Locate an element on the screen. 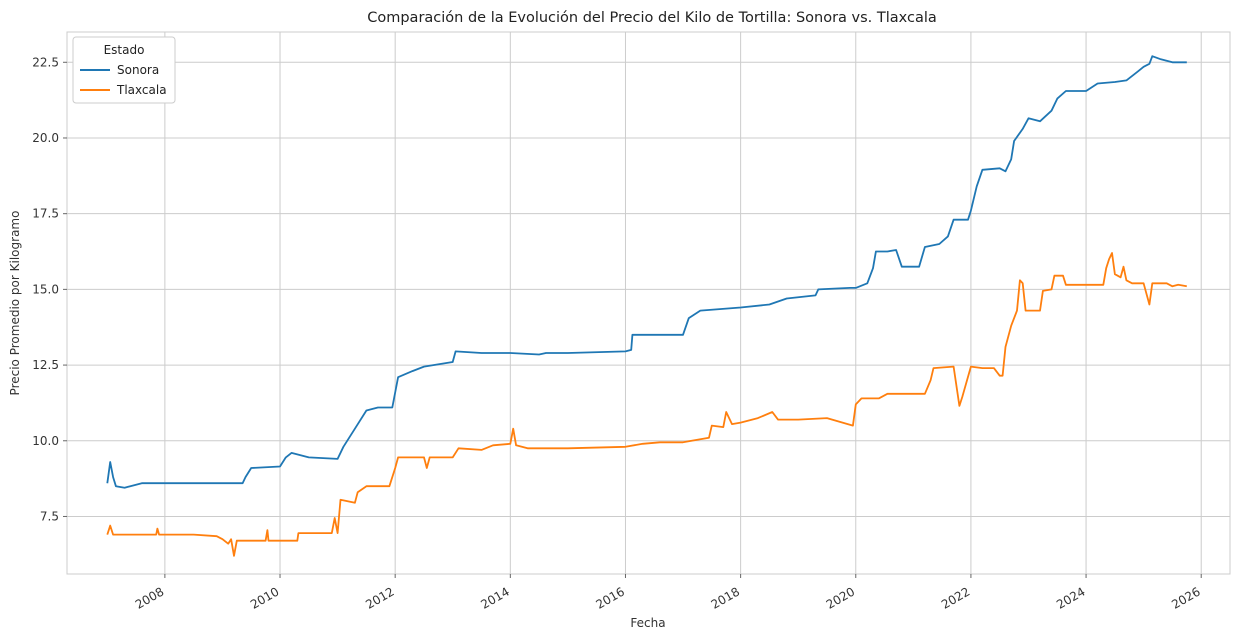 This screenshot has height=641, width=1238. x-axis-ticks: 2008 2010 2012 2014 2016 2018 2020 2022 2024 2026 is located at coordinates (668, 593).